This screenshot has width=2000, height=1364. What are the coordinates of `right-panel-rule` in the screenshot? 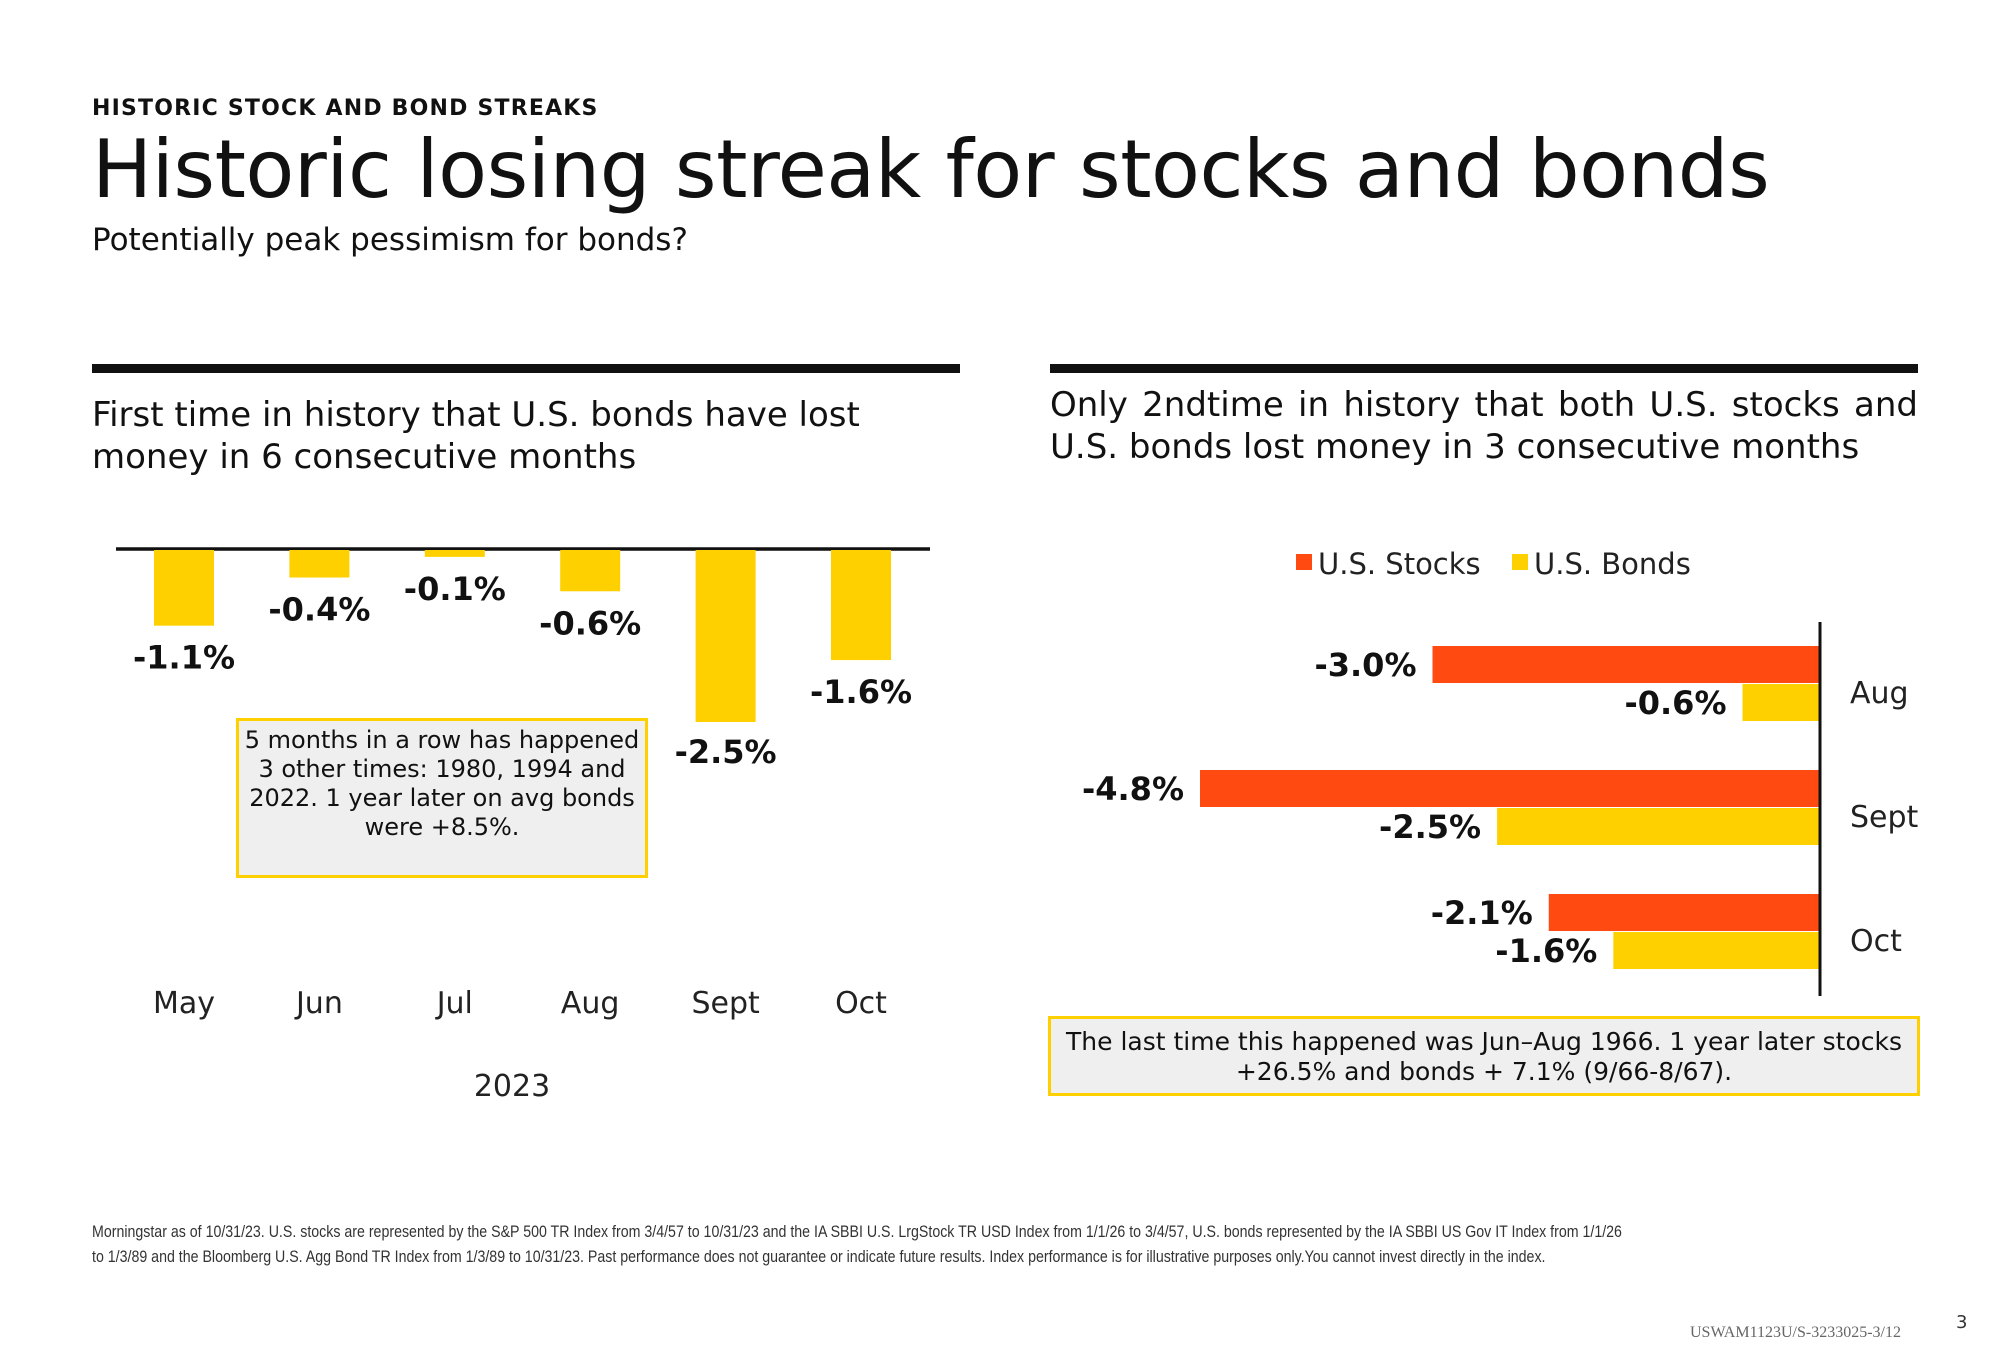 It's located at (1484, 368).